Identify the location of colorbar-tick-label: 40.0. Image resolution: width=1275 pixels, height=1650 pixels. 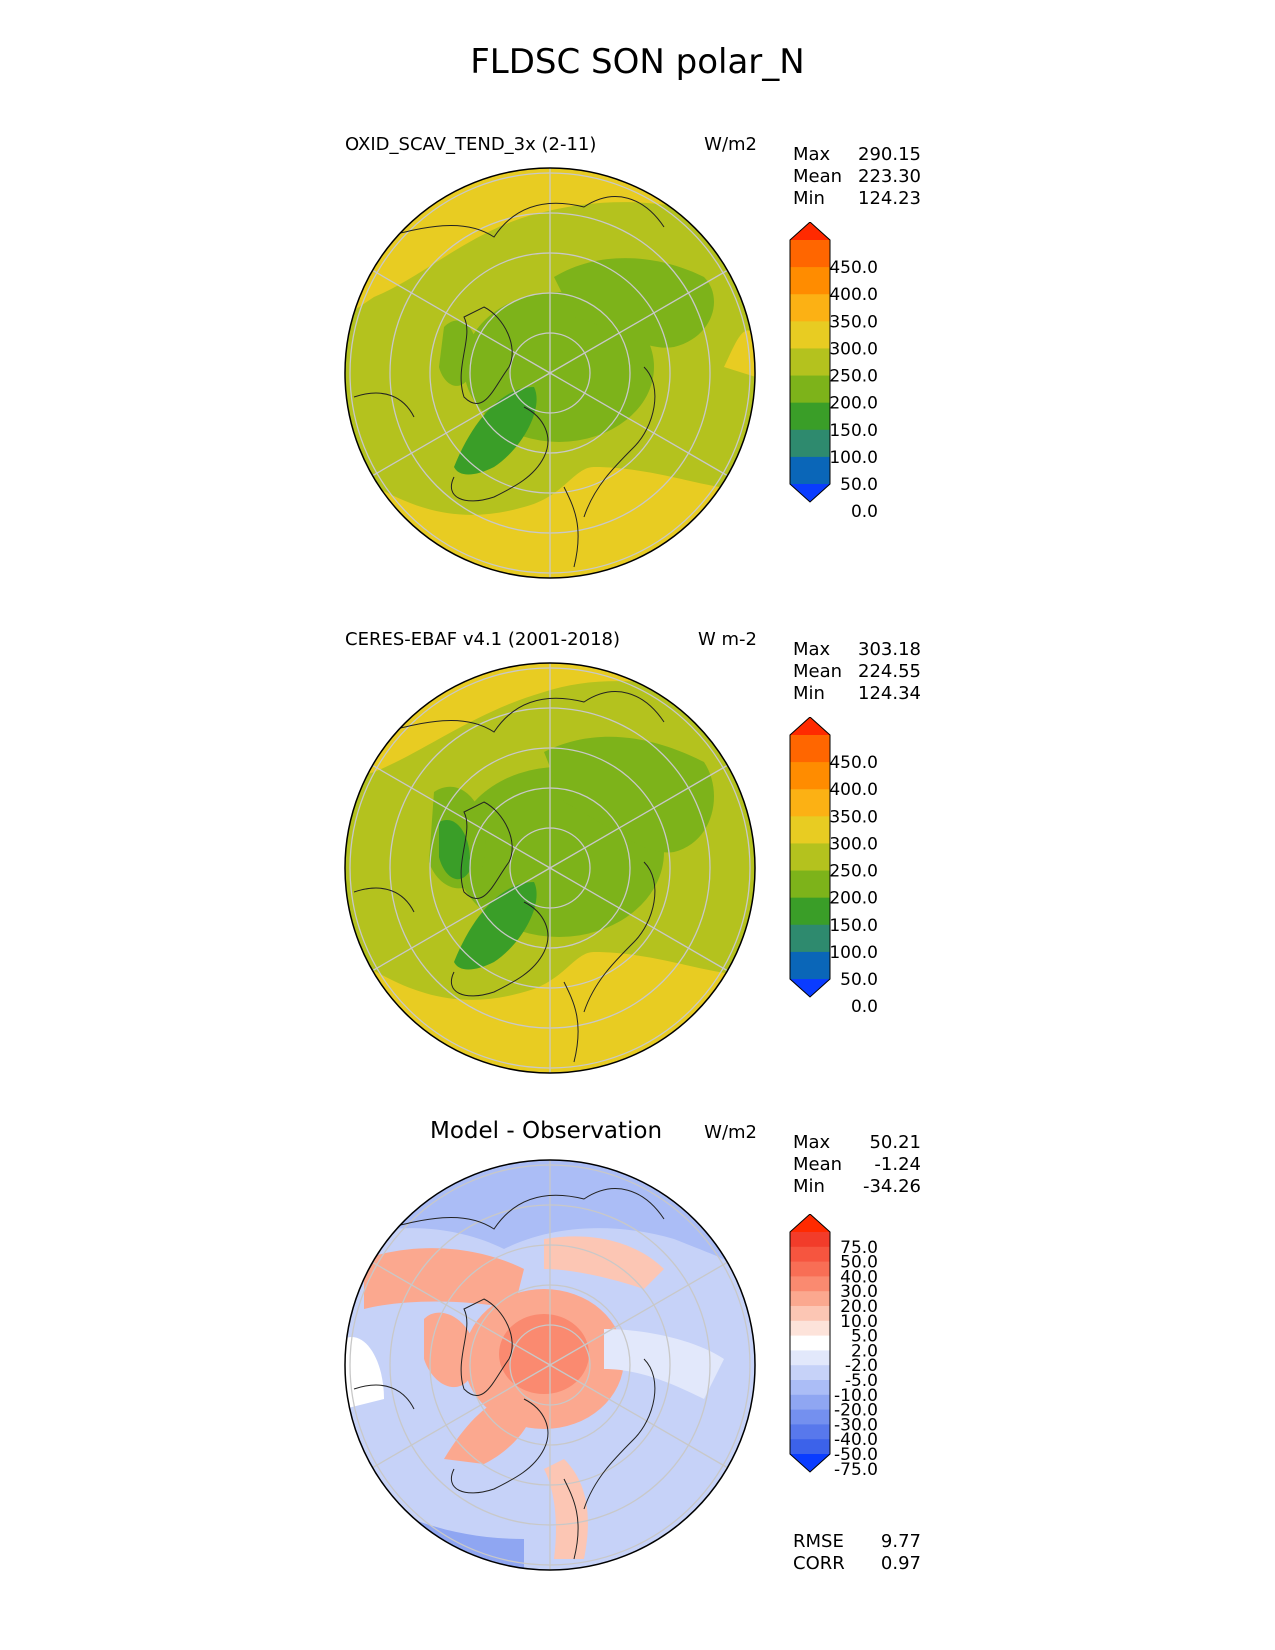
(859, 1277).